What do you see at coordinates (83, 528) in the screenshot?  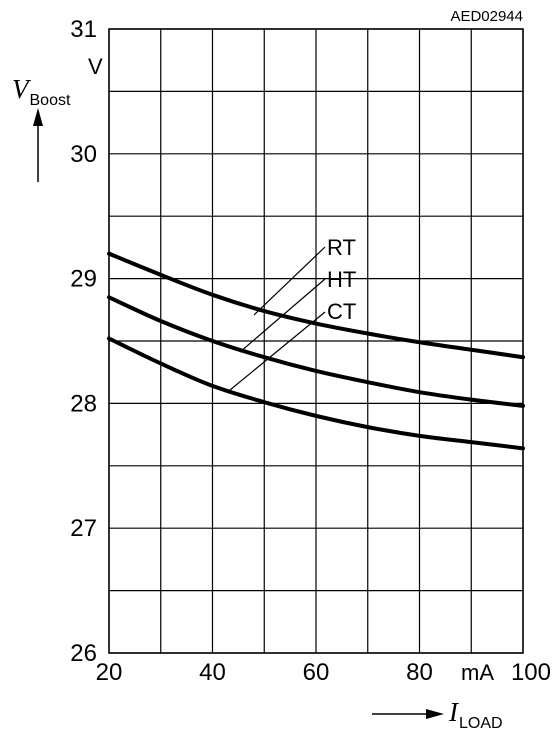 I see `y-tick-label: 27` at bounding box center [83, 528].